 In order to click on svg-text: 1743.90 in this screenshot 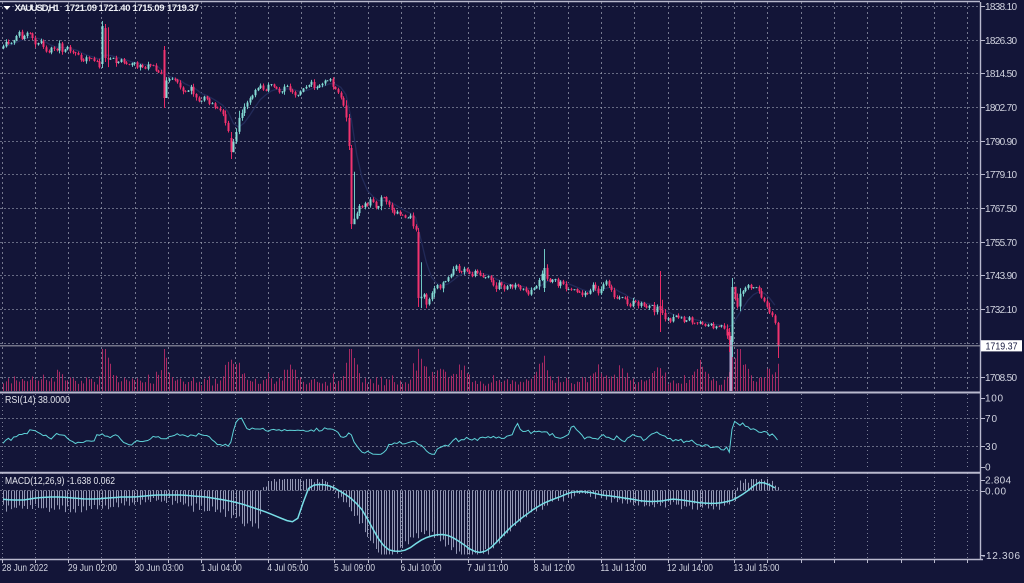, I will do `click(1001, 276)`.